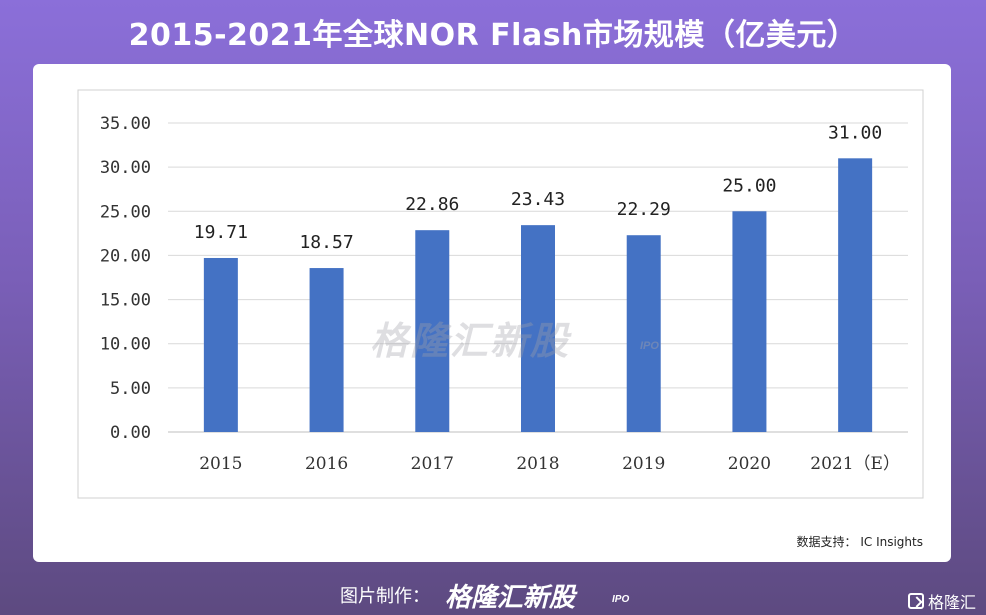  What do you see at coordinates (510, 598) in the screenshot?
I see `footer-brand: 格隆汇新股` at bounding box center [510, 598].